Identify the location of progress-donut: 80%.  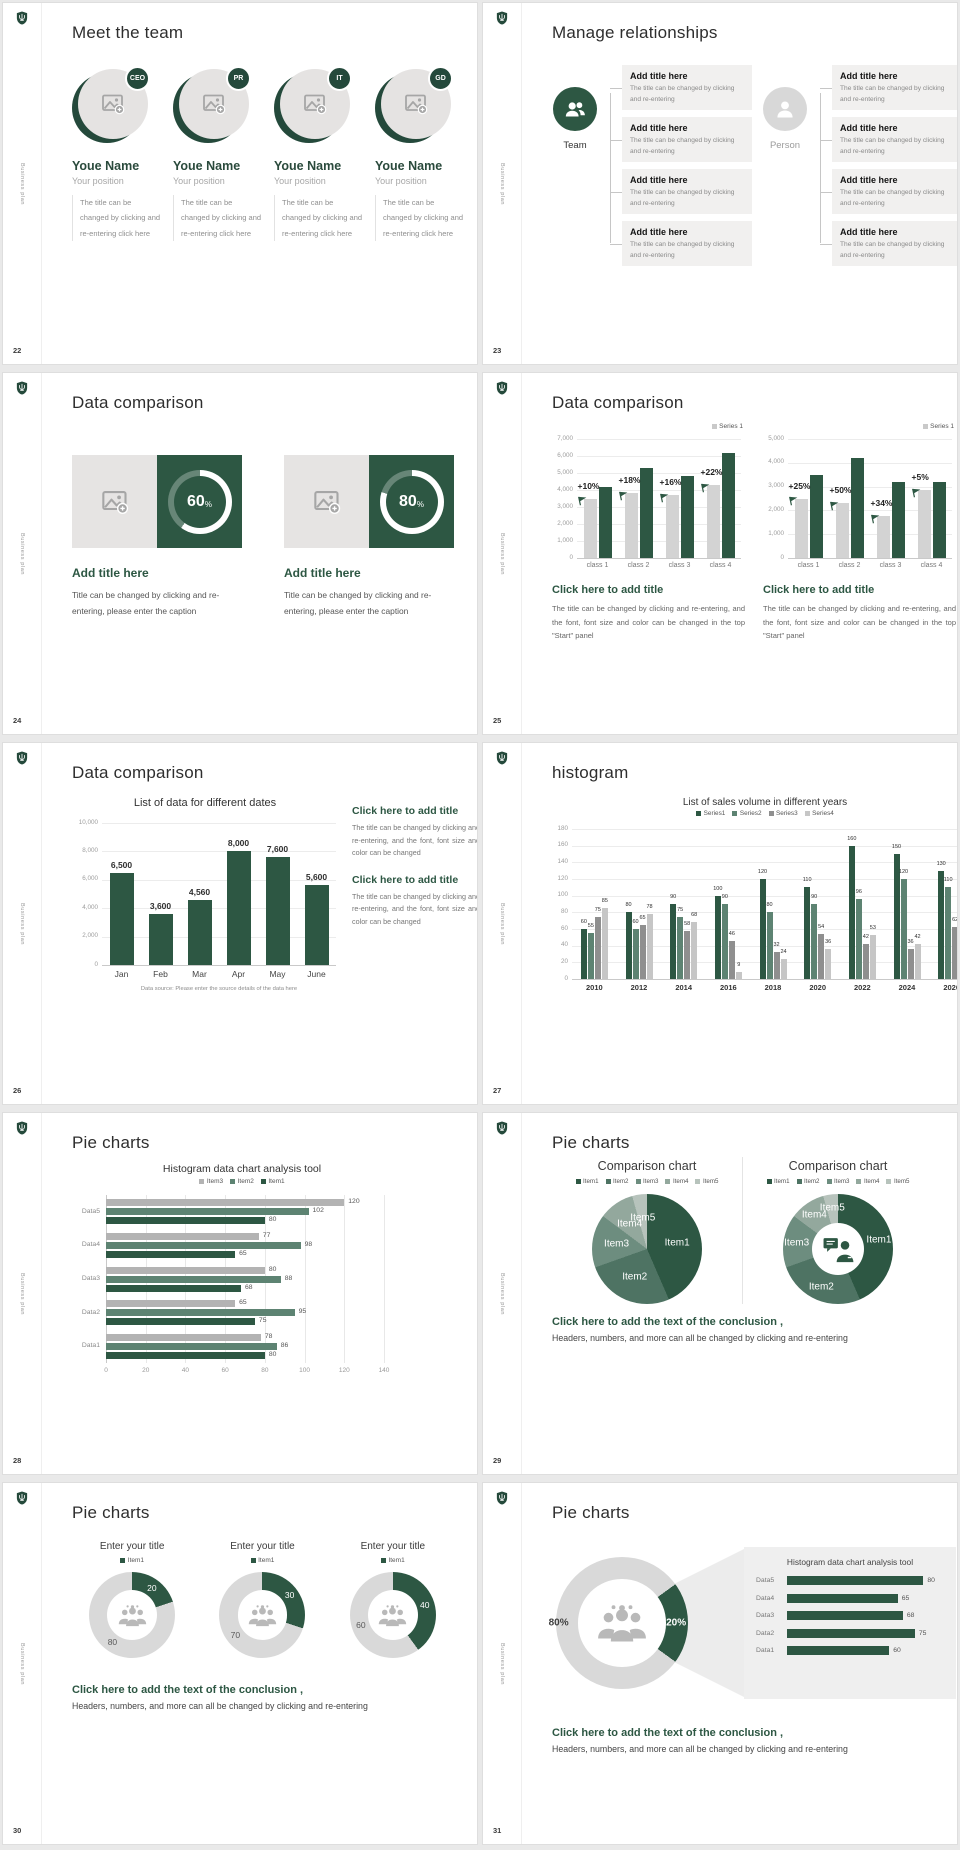
(411, 501).